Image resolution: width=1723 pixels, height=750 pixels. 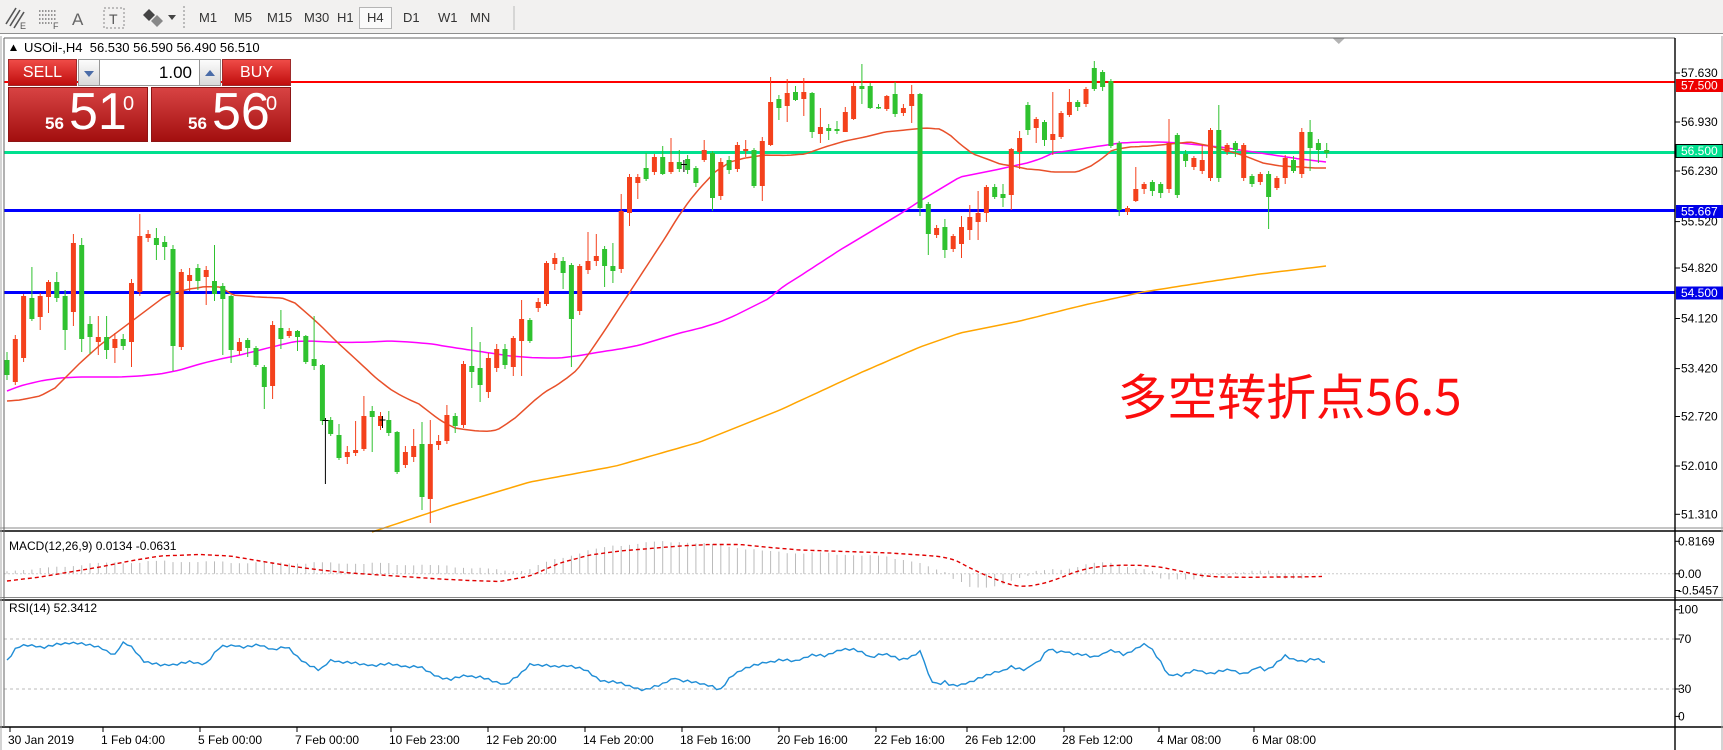 What do you see at coordinates (1690, 574) in the screenshot?
I see `svg-text: 0.00` at bounding box center [1690, 574].